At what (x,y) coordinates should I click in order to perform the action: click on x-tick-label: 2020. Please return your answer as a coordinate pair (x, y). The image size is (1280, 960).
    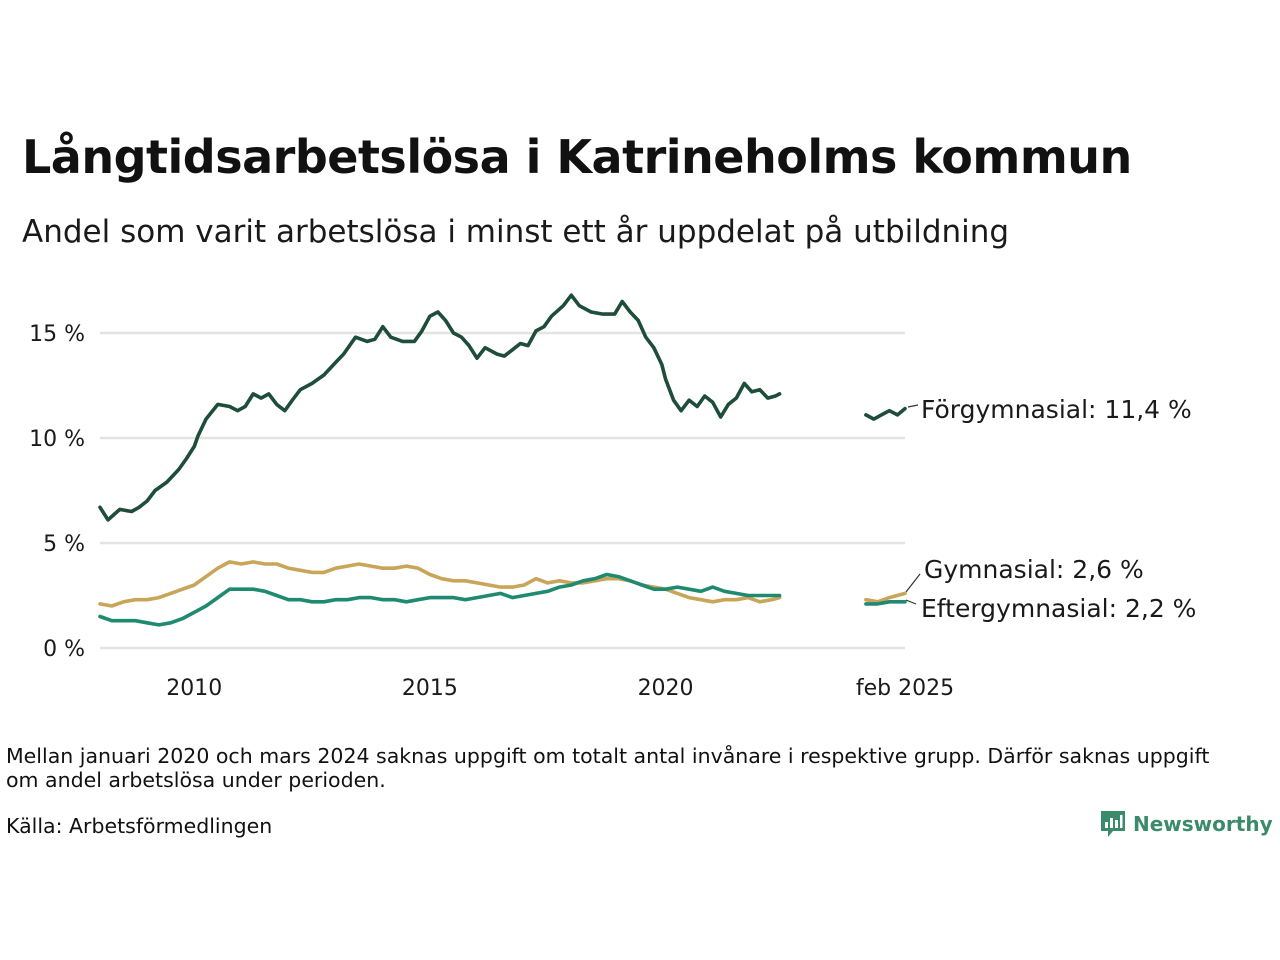
    Looking at the image, I should click on (666, 688).